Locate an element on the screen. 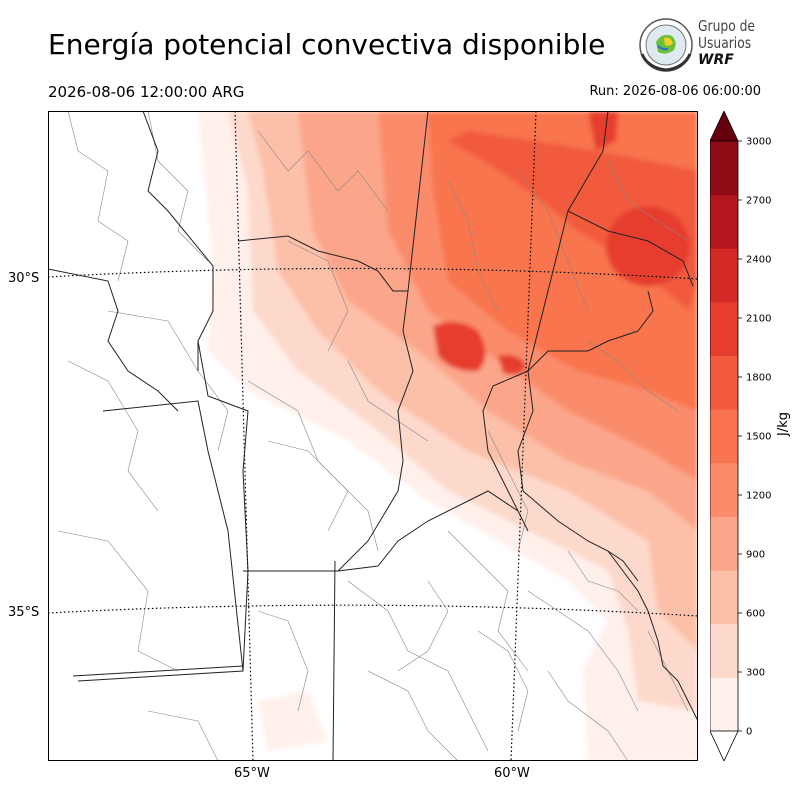 This screenshot has width=800, height=800. boundary-corrientes is located at coordinates (630, 248).